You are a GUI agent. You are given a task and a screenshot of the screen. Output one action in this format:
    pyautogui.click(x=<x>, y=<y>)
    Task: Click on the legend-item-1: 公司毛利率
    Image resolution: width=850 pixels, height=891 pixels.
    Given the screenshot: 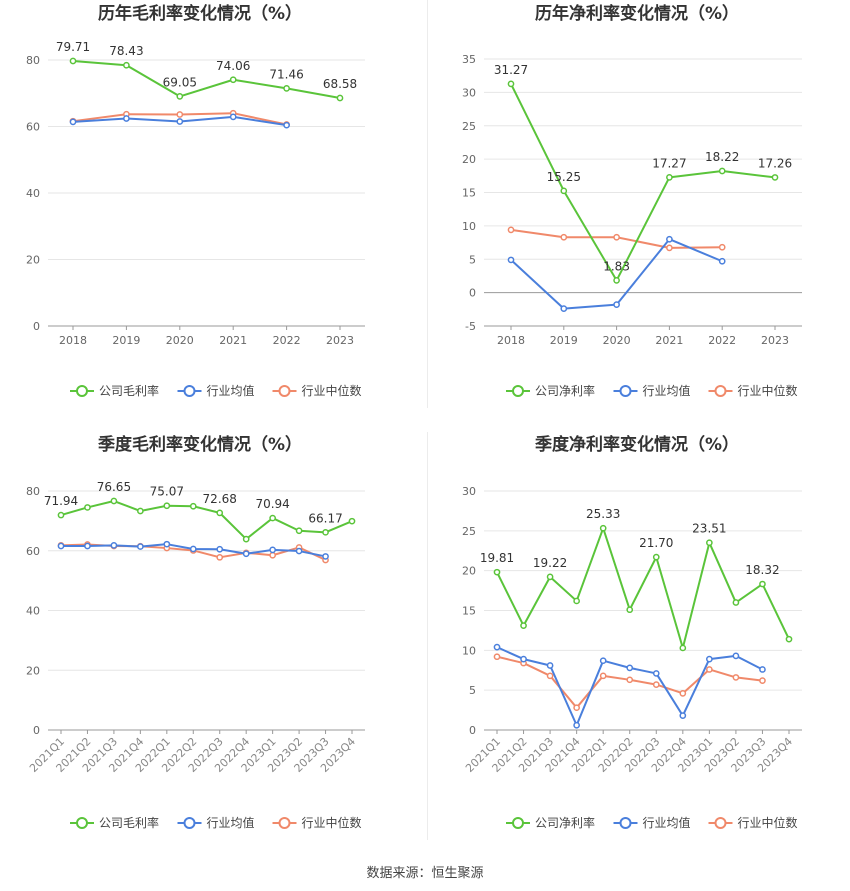 What is the action you would take?
    pyautogui.click(x=114, y=822)
    